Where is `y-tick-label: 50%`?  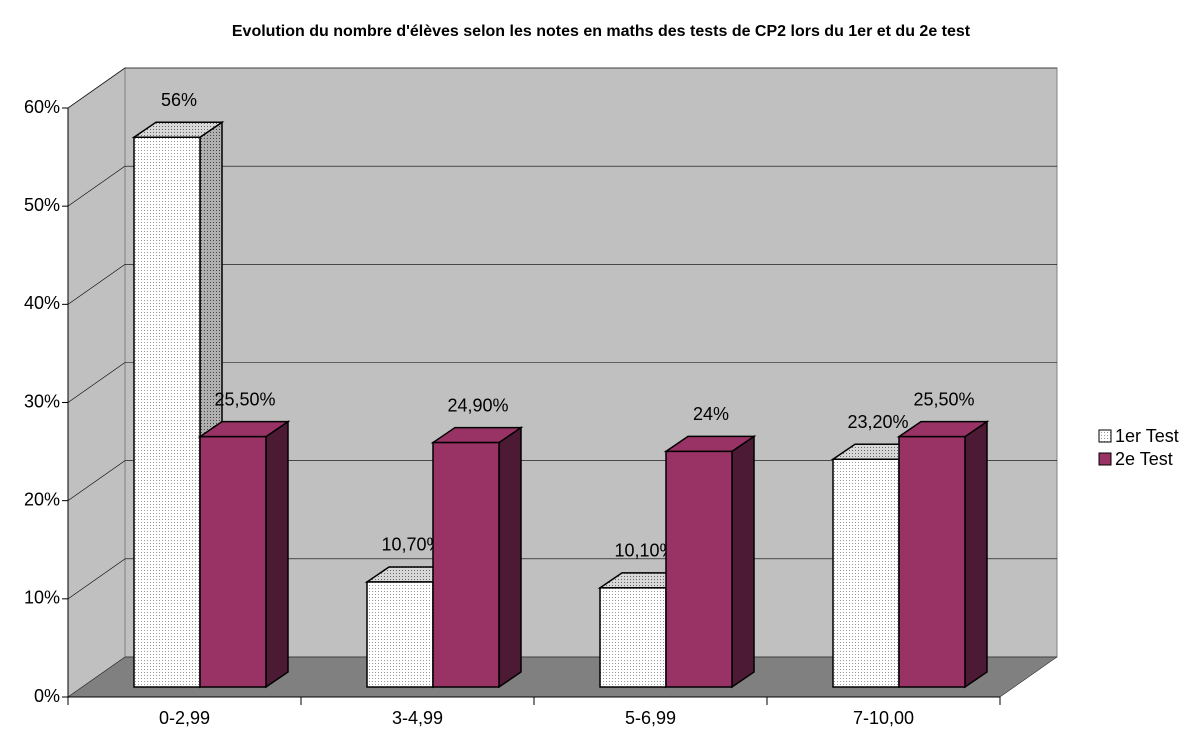 y-tick-label: 50% is located at coordinates (42, 205).